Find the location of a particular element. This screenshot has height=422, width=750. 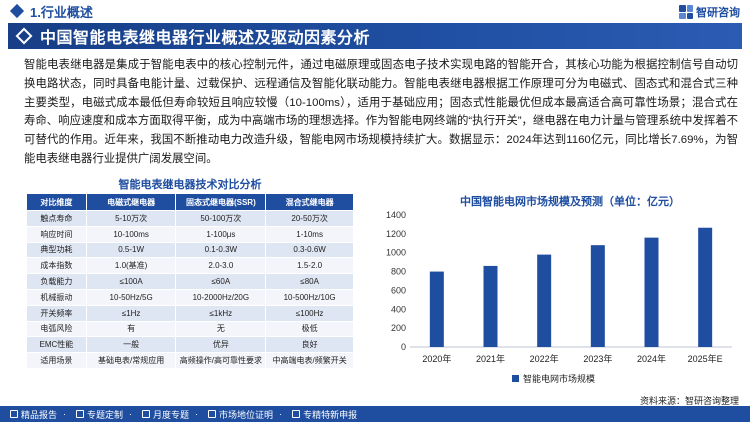

x-tick-label: 2023年 is located at coordinates (597, 358).